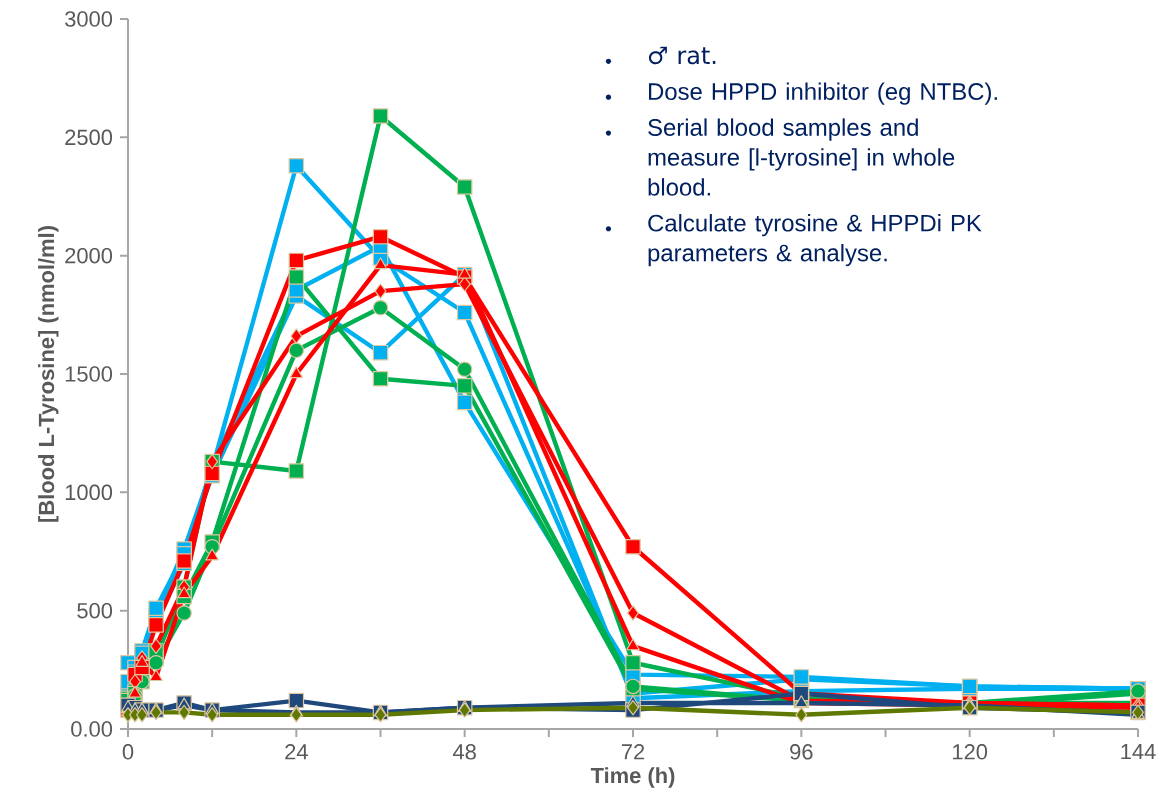 This screenshot has width=1165, height=797. I want to click on x-tick-label: 24, so click(296, 752).